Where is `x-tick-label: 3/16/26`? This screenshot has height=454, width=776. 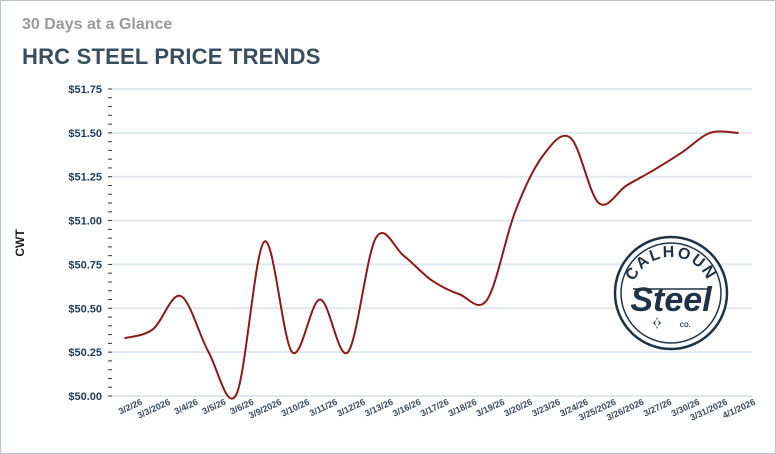 x-tick-label: 3/16/26 is located at coordinates (406, 408).